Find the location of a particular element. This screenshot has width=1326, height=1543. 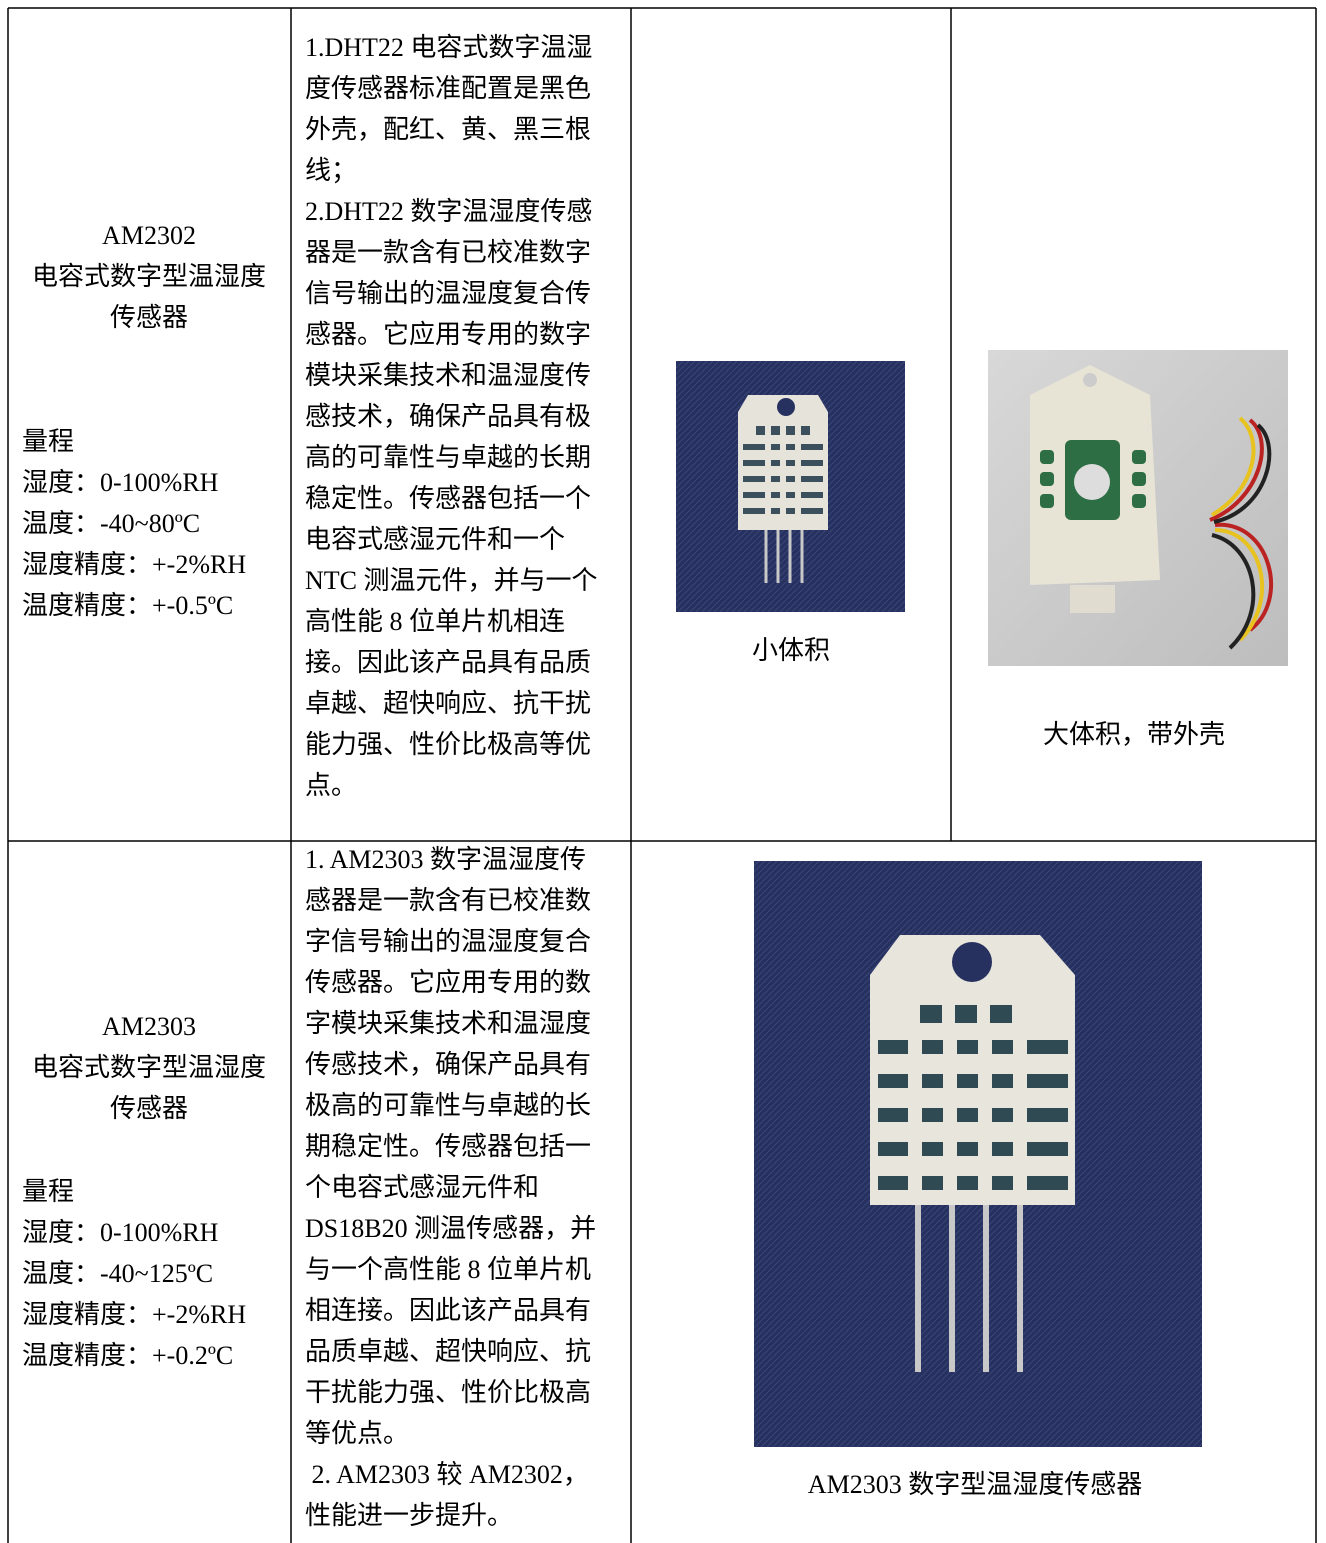

model-name: AM2303 is located at coordinates (149, 1026).